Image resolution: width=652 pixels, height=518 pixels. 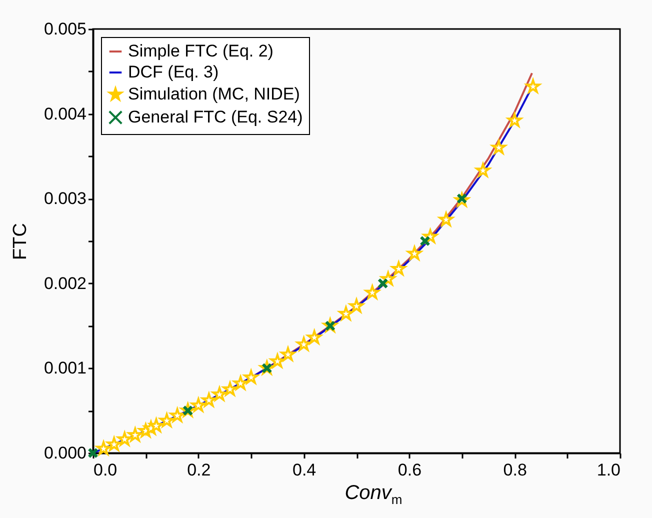 What do you see at coordinates (65, 368) in the screenshot?
I see `y-tick-label: 0.001` at bounding box center [65, 368].